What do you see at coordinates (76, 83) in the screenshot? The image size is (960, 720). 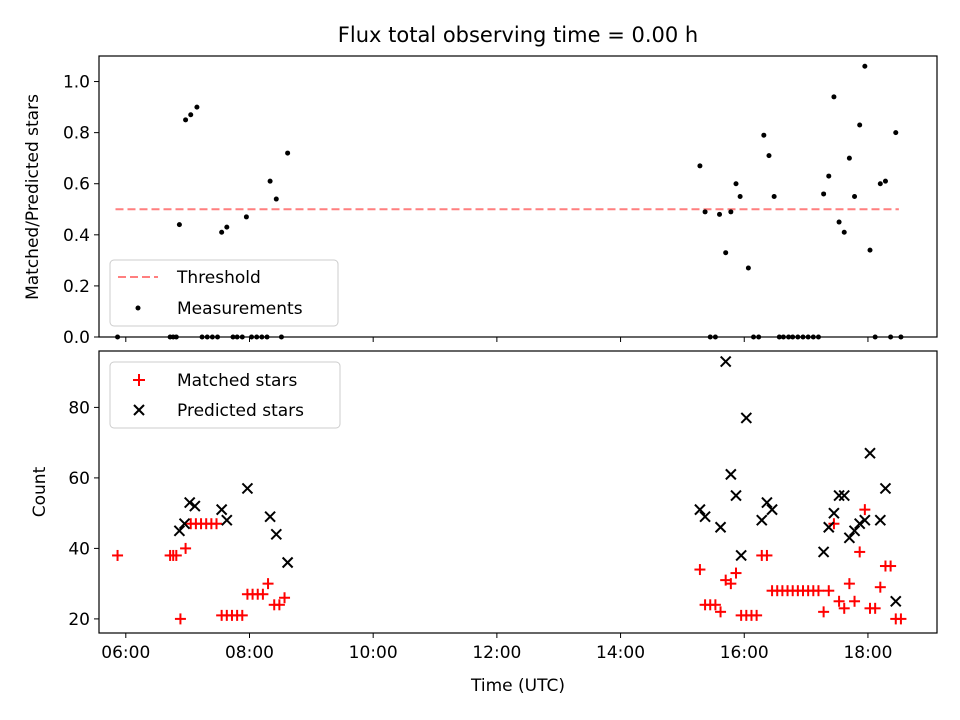 I see `top-ytick-label: 1.0` at bounding box center [76, 83].